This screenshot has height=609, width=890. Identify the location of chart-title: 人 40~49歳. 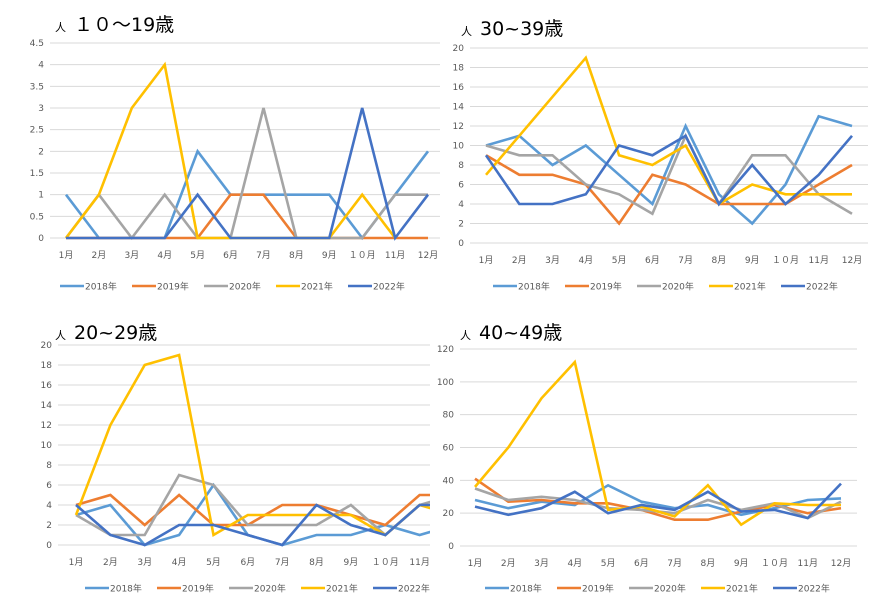
(511, 331).